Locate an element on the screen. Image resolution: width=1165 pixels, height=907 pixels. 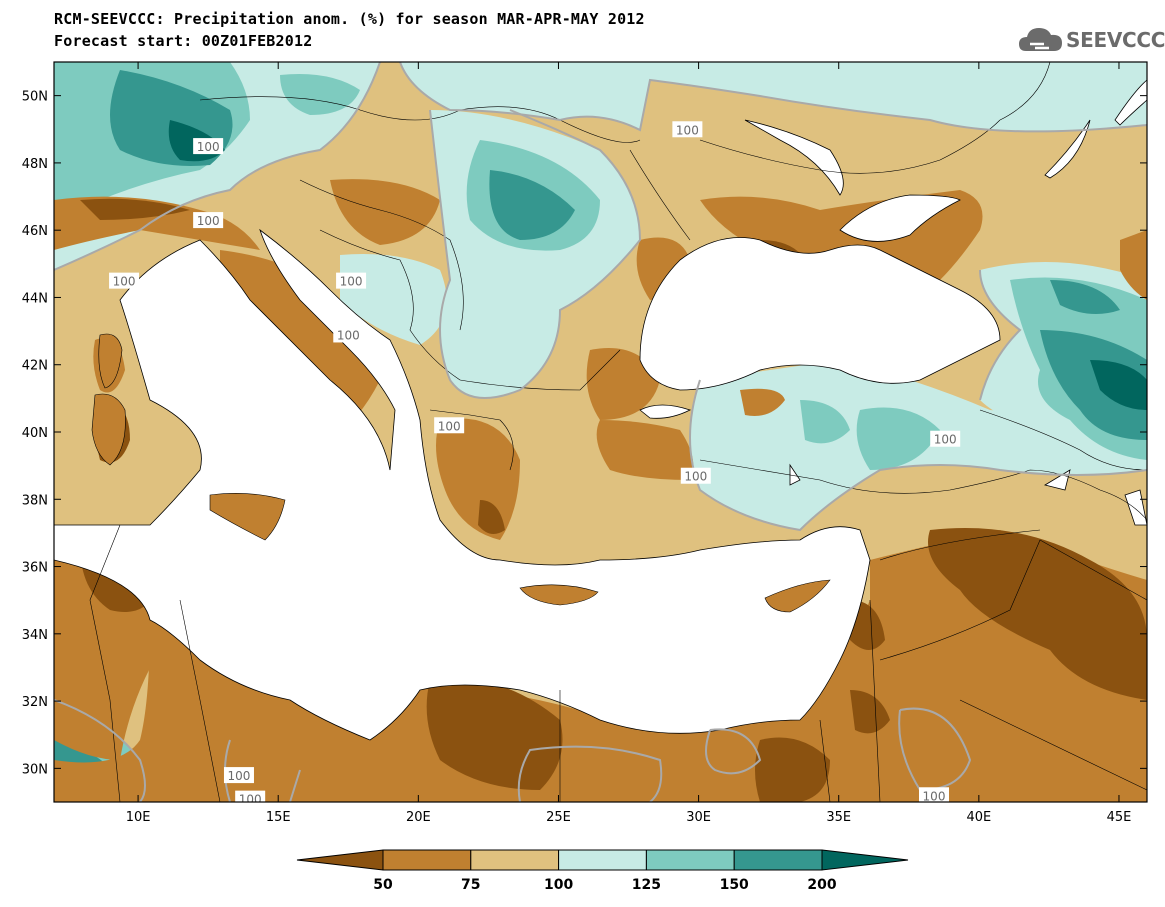
colorbar: 50 75 100 125 150 200 is located at coordinates (602, 871).